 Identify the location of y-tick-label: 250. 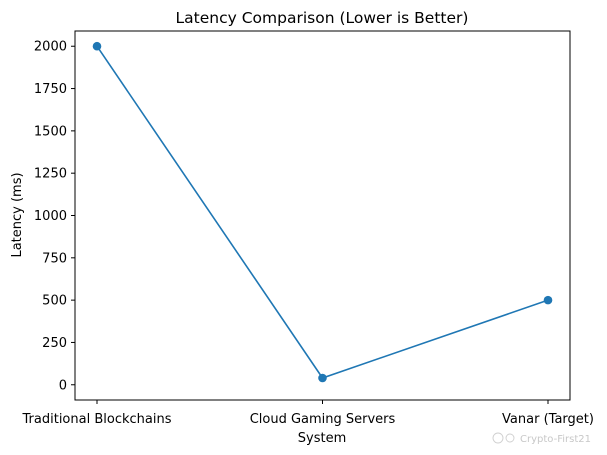
(54, 343).